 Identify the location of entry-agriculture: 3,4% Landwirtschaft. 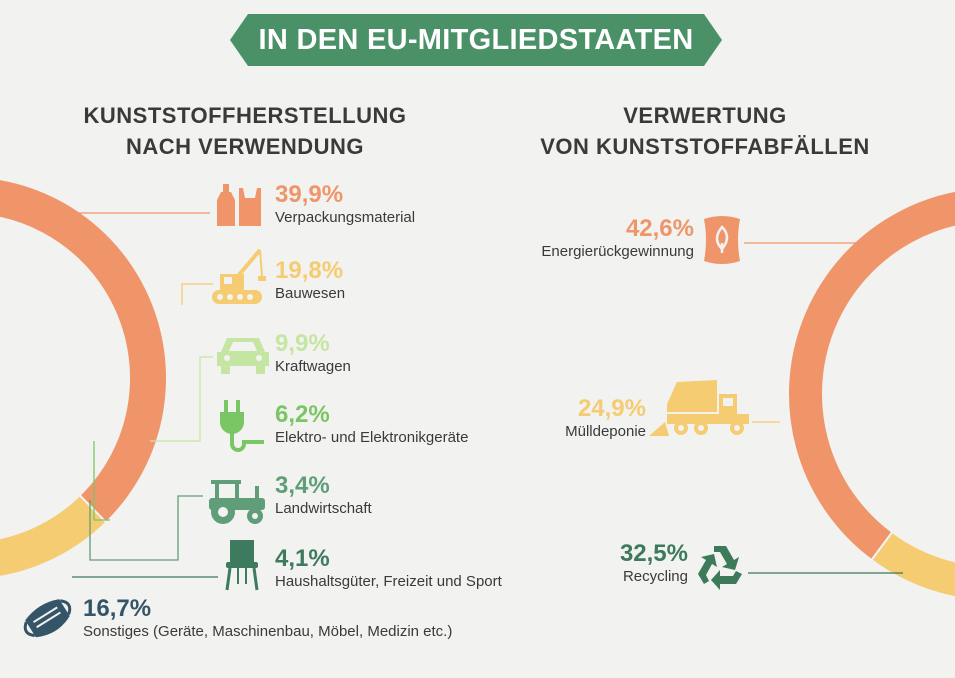
(323, 495).